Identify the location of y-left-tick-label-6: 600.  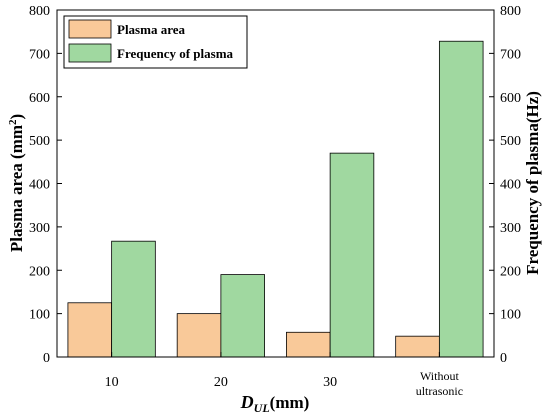
(39, 98).